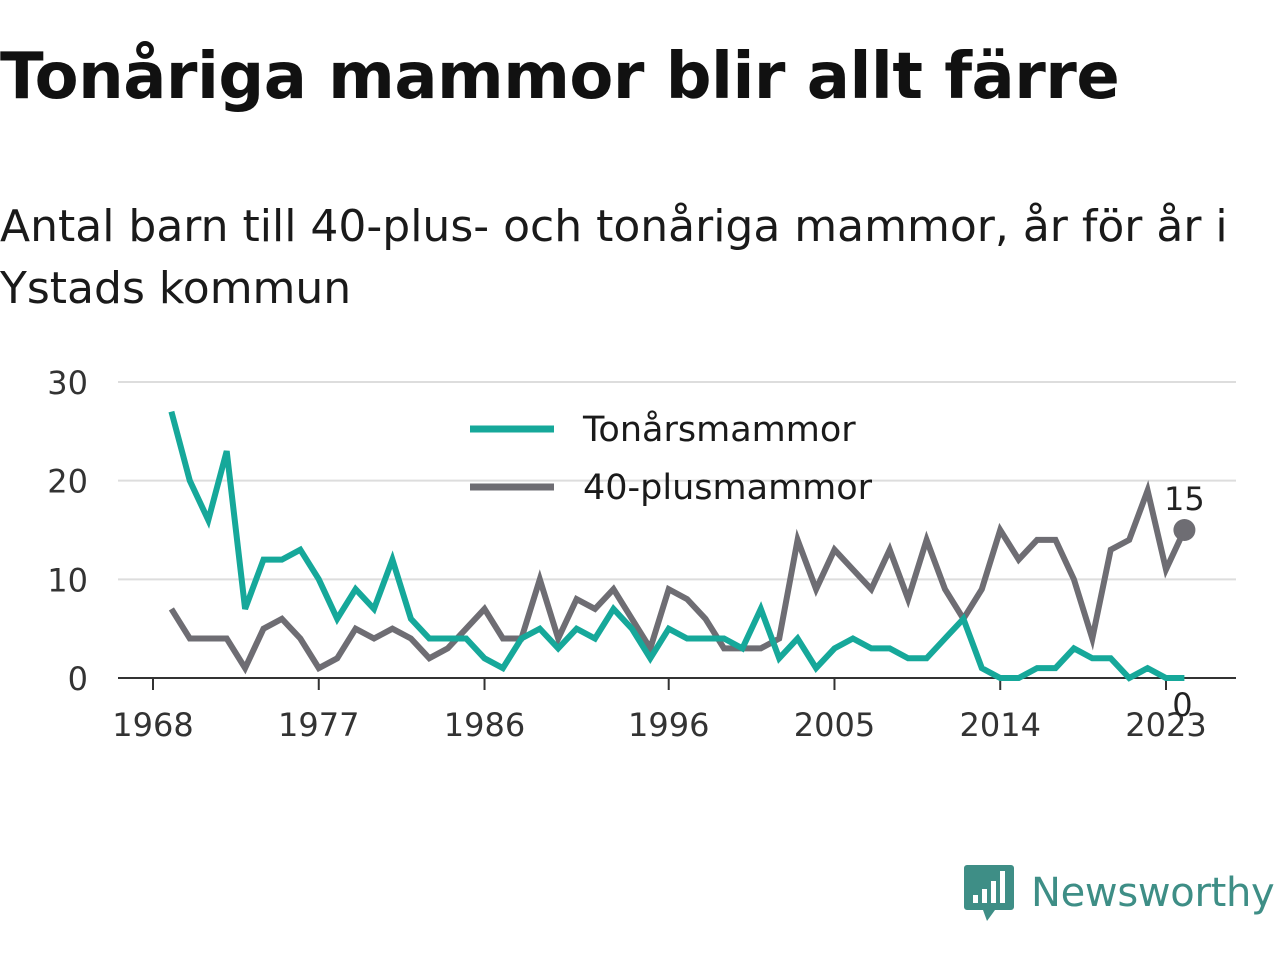 Image resolution: width=1280 pixels, height=960 pixels. Describe the element at coordinates (1184, 530) in the screenshot. I see `end-point-fortyplusmammor` at that location.